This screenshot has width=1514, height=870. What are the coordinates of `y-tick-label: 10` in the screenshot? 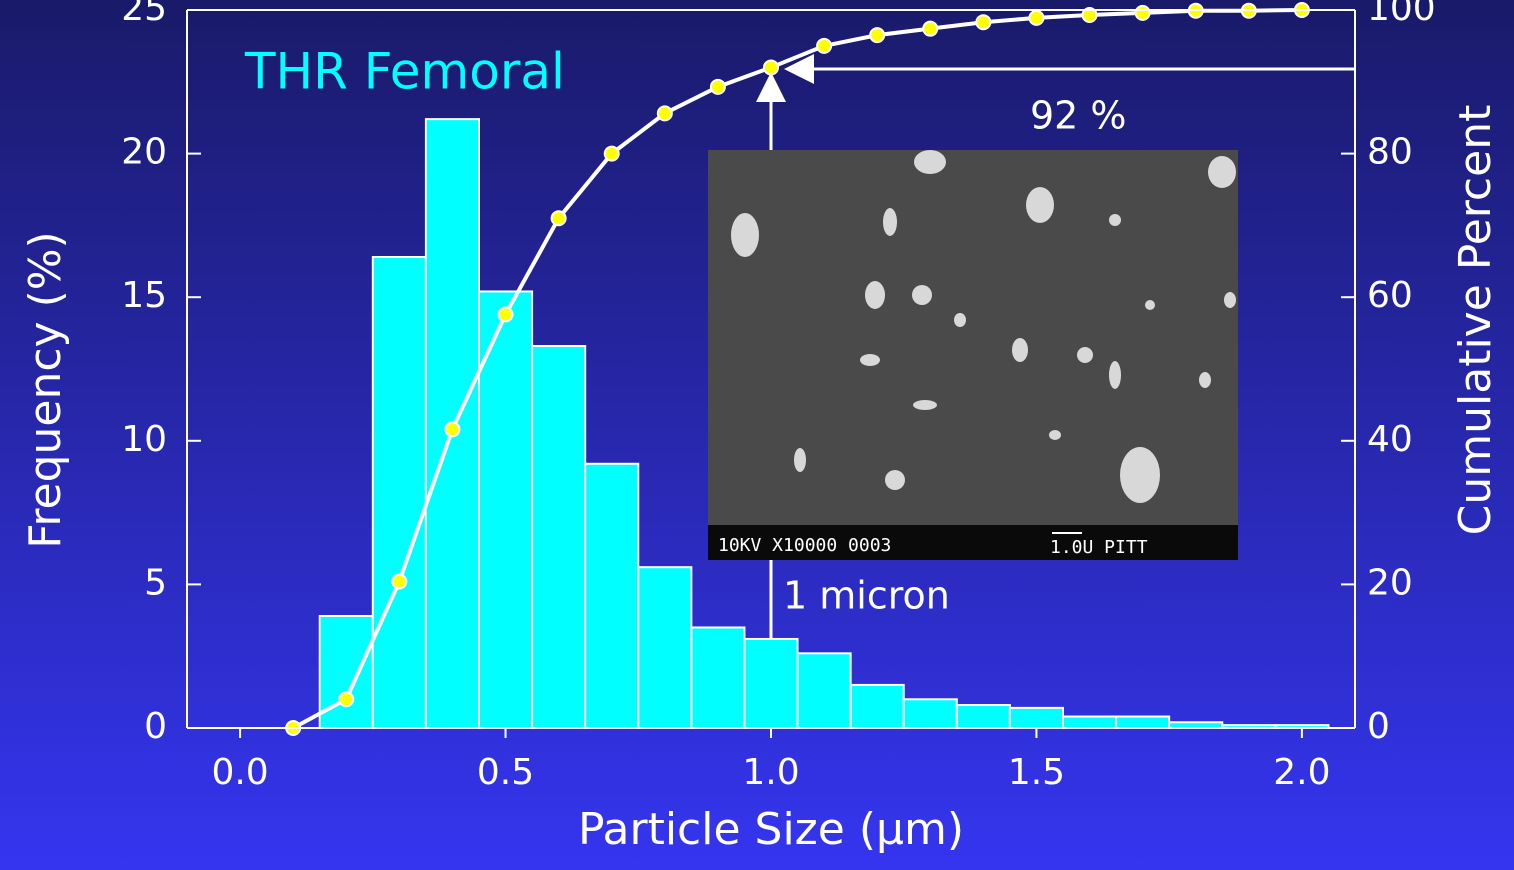 It's located at (144, 439).